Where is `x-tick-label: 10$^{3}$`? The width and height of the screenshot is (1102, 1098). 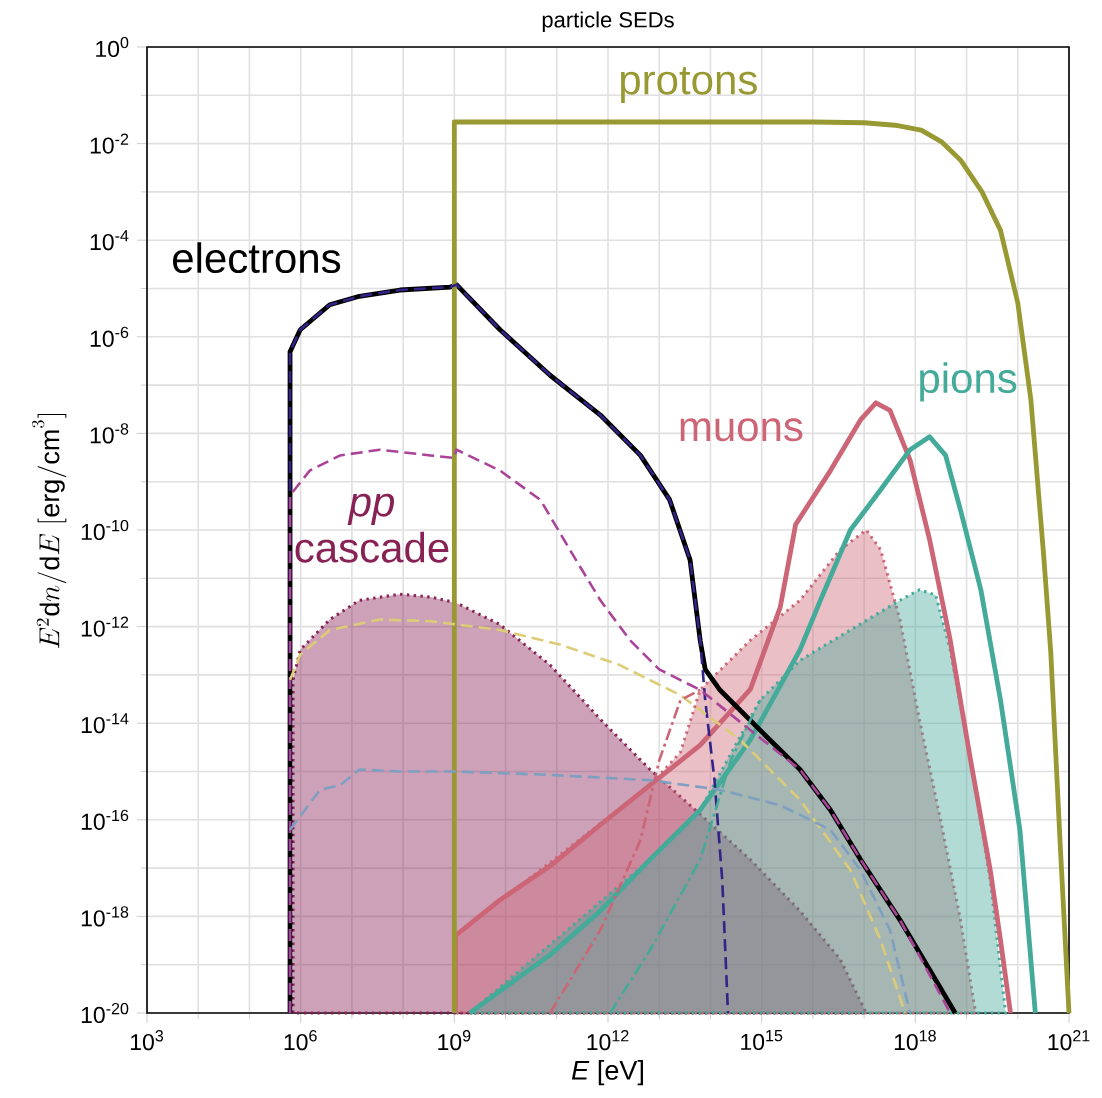
x-tick-label: 10$^{3}$ is located at coordinates (147, 1040).